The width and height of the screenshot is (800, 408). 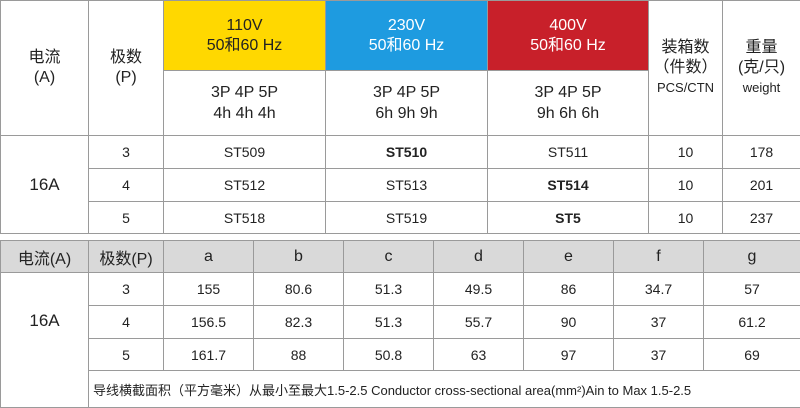 I want to click on header-cell: c, so click(x=389, y=257).